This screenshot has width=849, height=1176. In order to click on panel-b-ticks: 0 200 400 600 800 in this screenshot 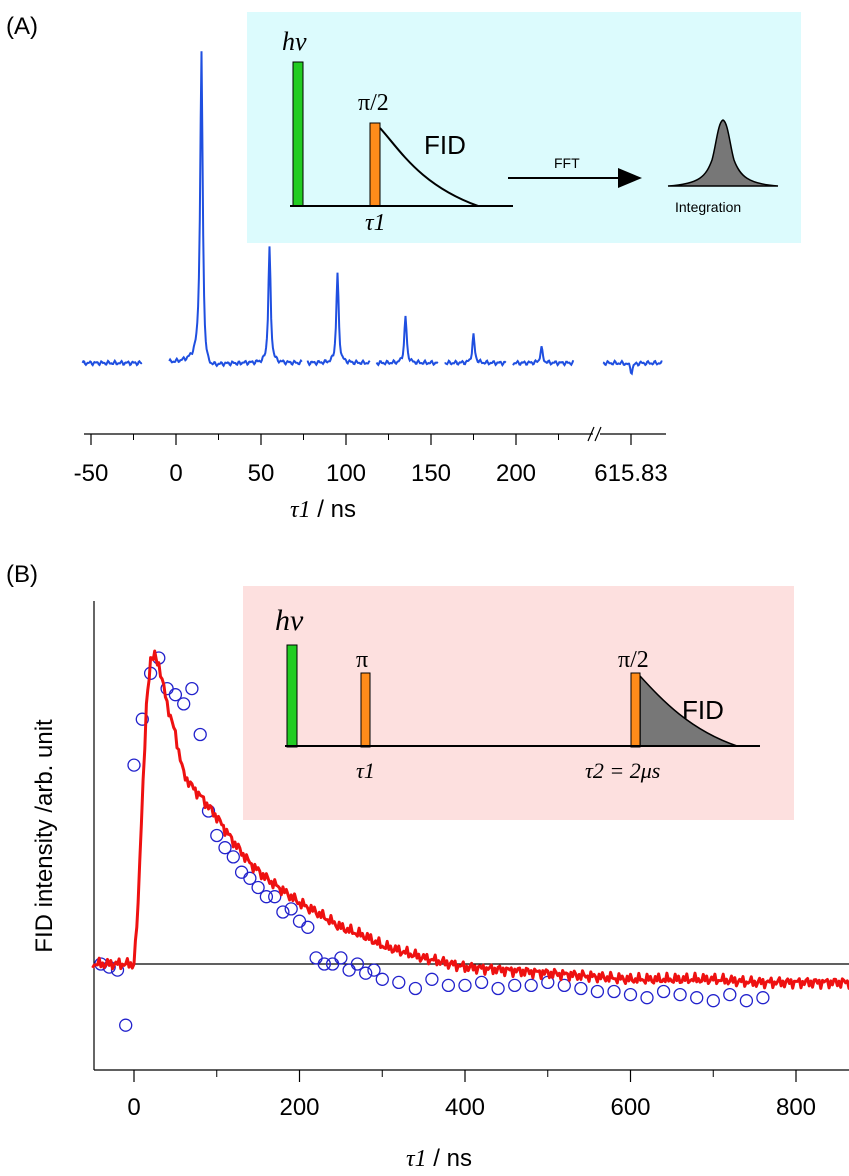, I will do `click(471, 1095)`.